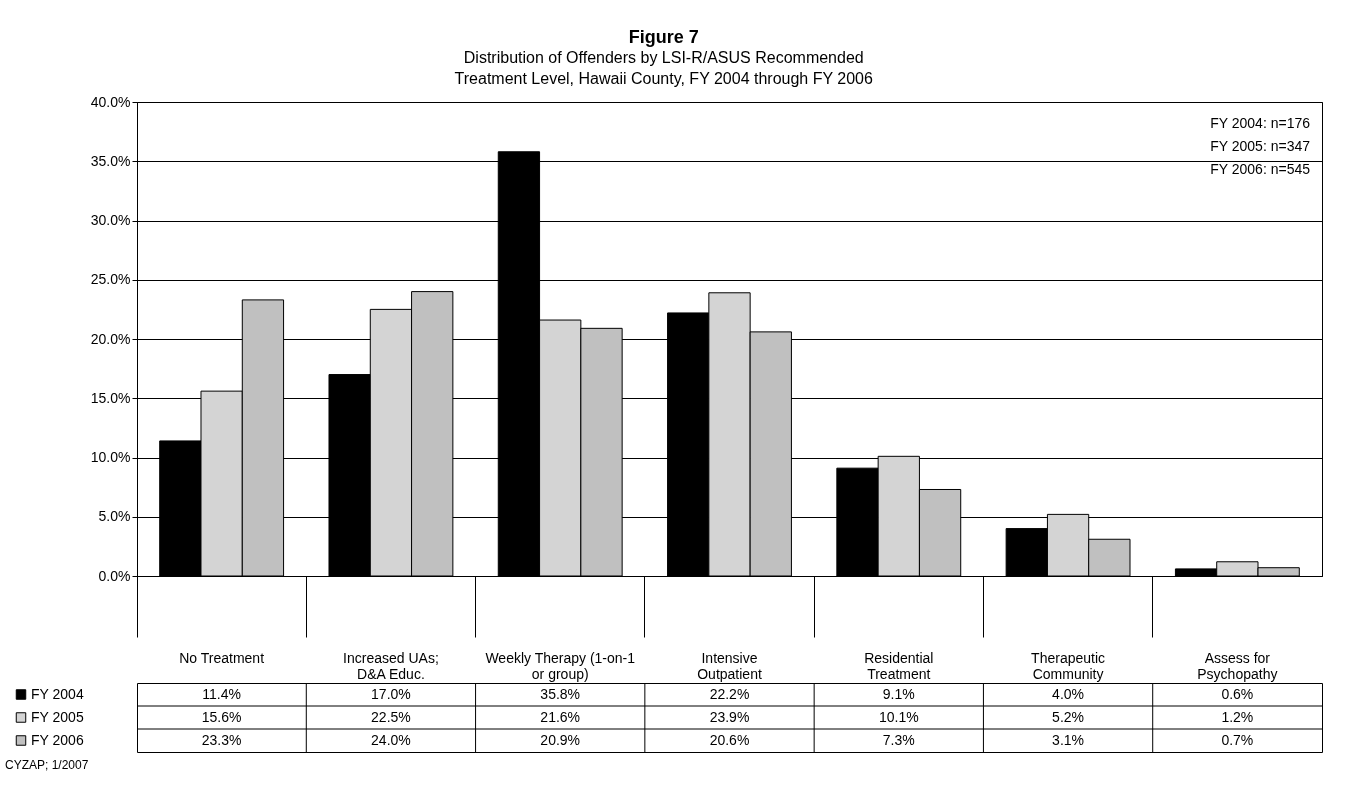 The height and width of the screenshot is (804, 1346). What do you see at coordinates (114, 575) in the screenshot?
I see `y-tick-label: 0.0%` at bounding box center [114, 575].